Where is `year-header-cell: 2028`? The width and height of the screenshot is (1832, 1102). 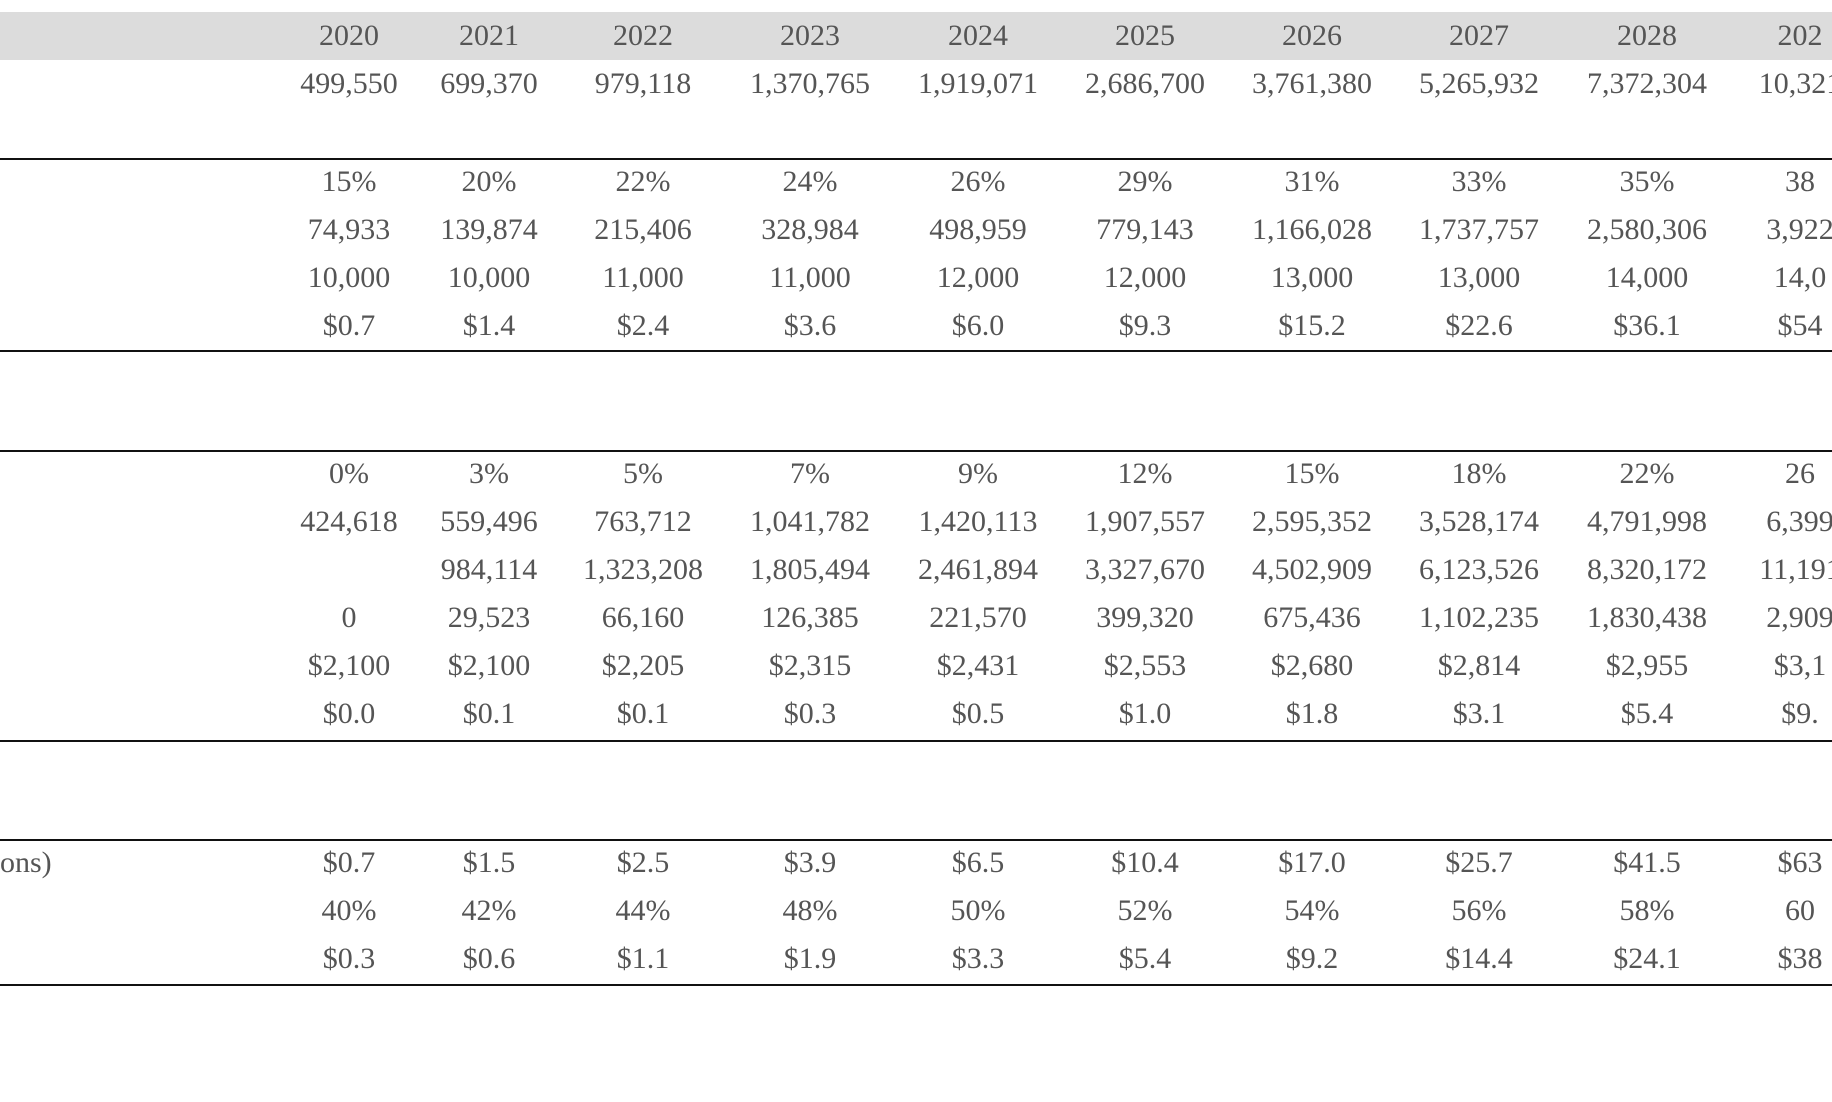 year-header-cell: 2028 is located at coordinates (1647, 35).